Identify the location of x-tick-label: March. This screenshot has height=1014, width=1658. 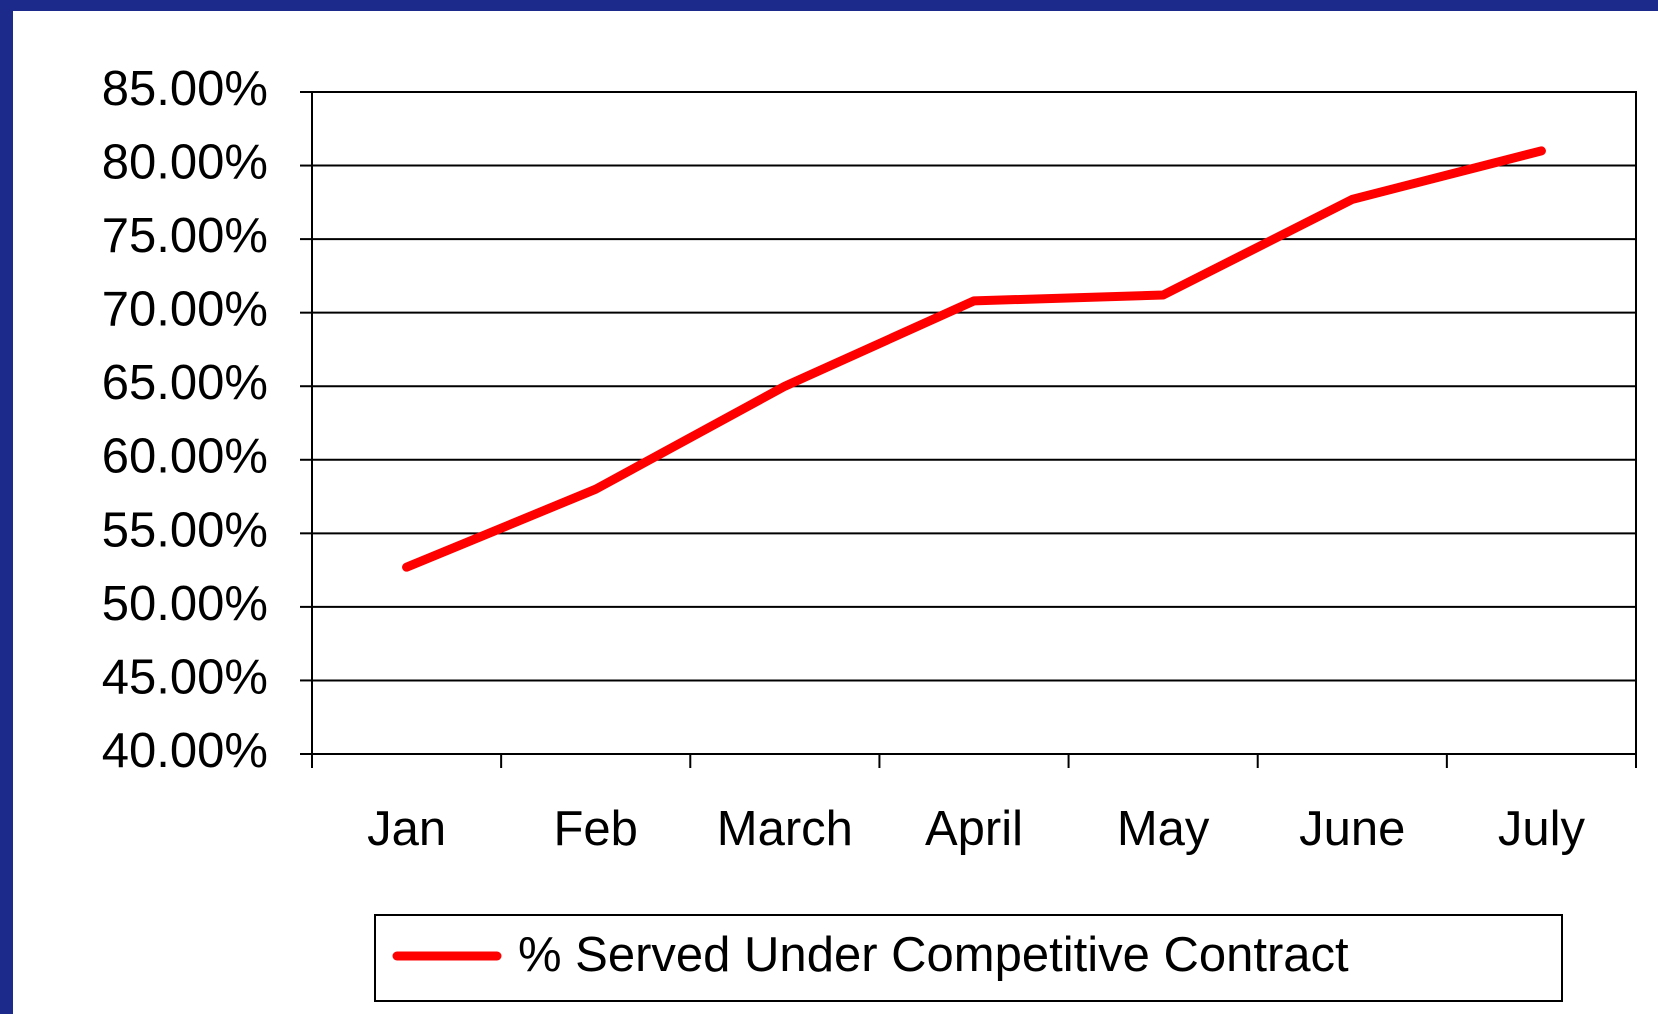
(785, 829).